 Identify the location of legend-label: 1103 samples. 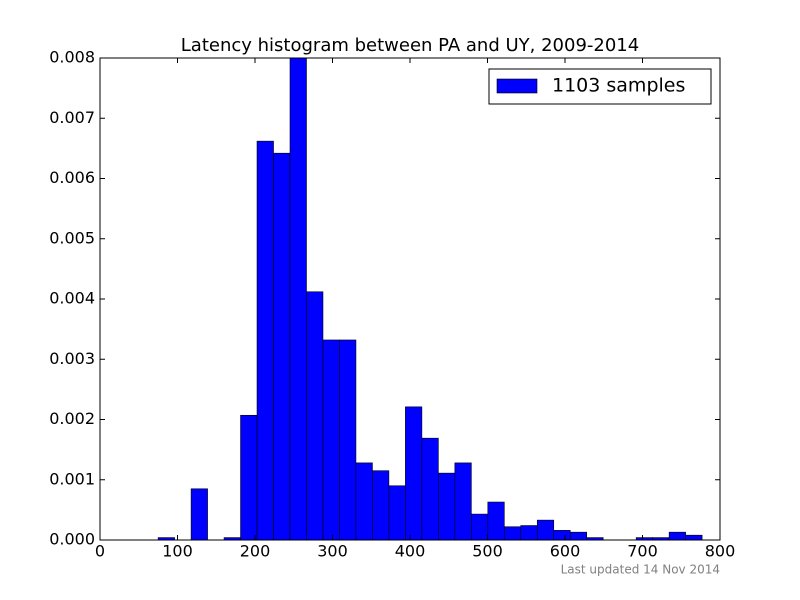
(618, 86).